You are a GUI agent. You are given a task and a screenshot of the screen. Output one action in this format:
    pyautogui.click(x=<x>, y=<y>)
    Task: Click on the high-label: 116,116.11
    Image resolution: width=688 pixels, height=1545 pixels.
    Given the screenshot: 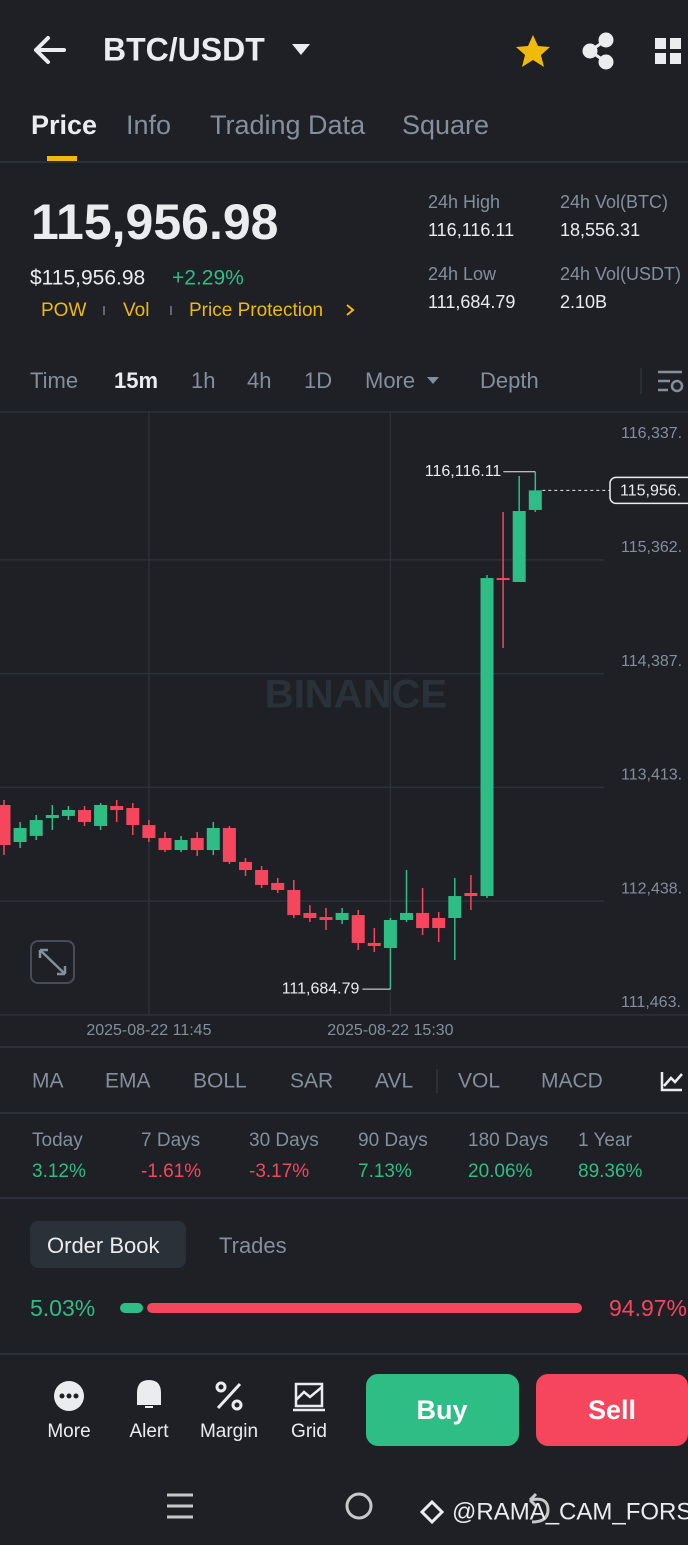 What is the action you would take?
    pyautogui.click(x=463, y=471)
    